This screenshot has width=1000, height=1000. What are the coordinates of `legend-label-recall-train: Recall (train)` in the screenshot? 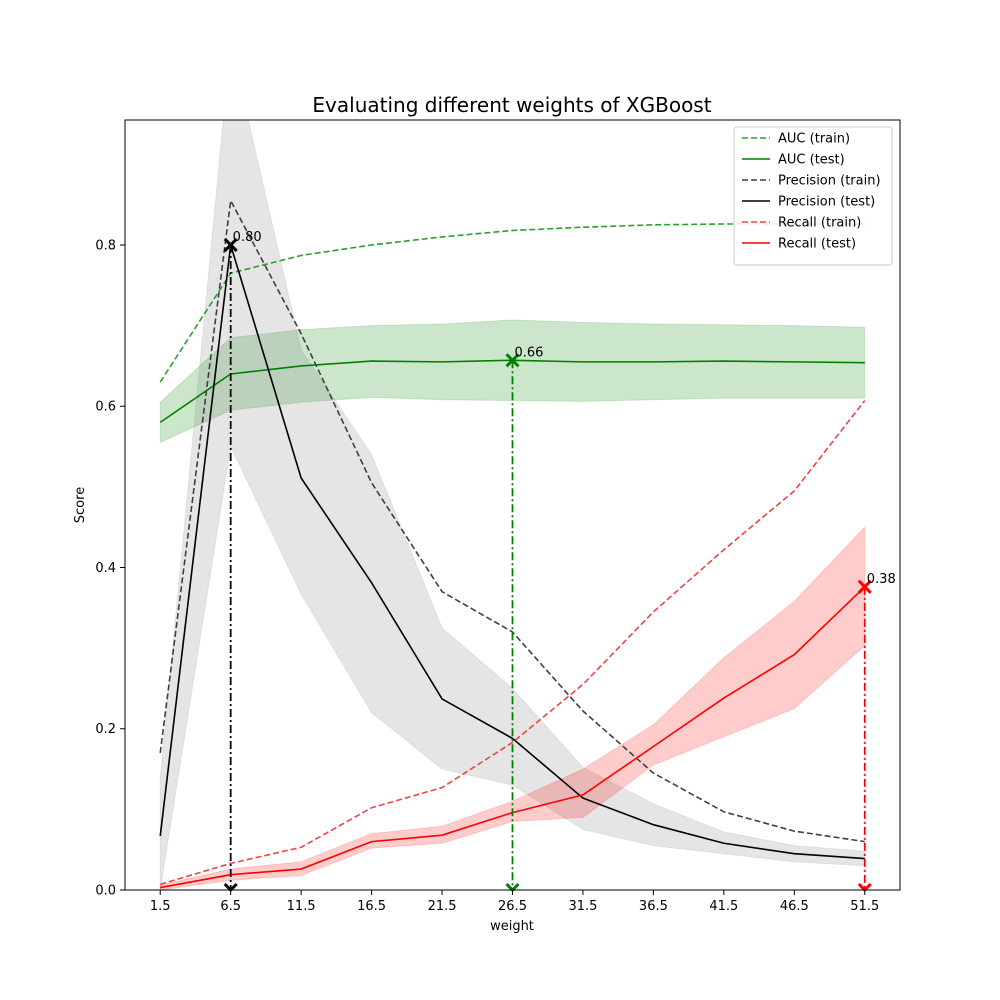 It's located at (819, 223).